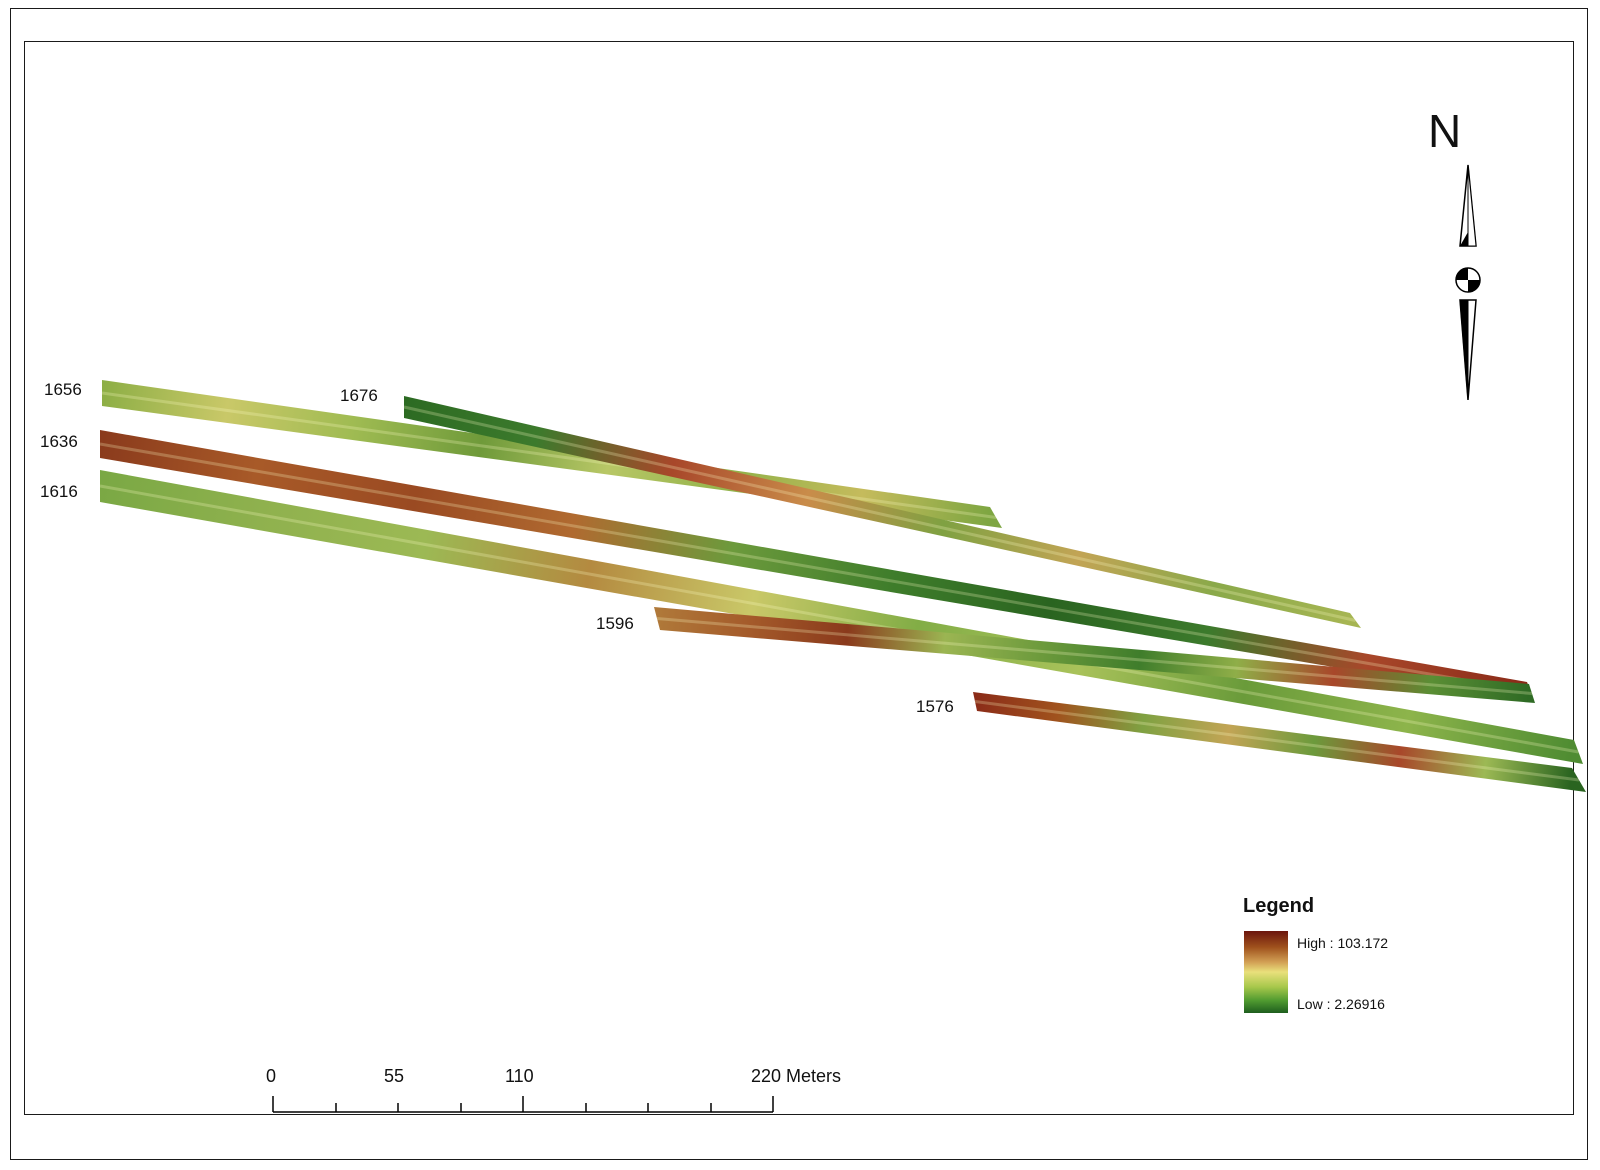 This screenshot has width=1600, height=1170. Describe the element at coordinates (63, 390) in the screenshot. I see `line-label-1656: 1656` at that location.